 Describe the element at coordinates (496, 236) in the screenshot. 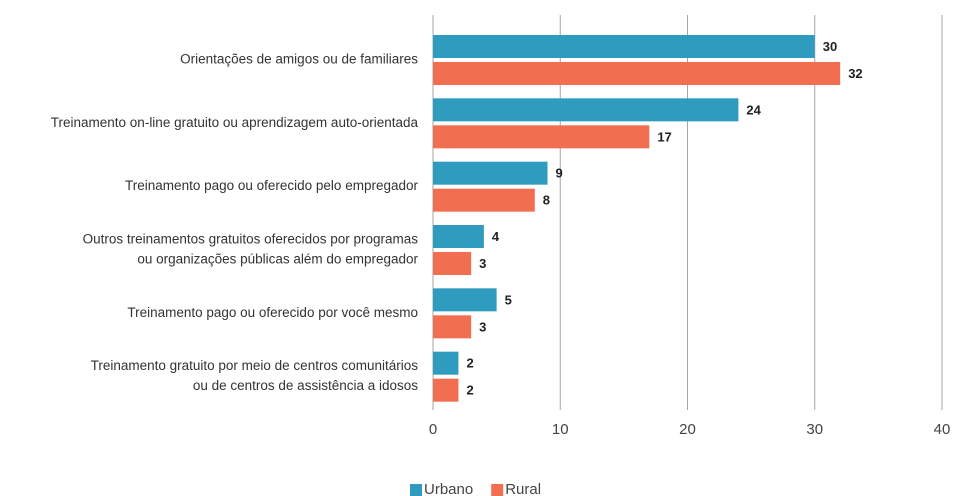

I see `value-label: 4` at that location.